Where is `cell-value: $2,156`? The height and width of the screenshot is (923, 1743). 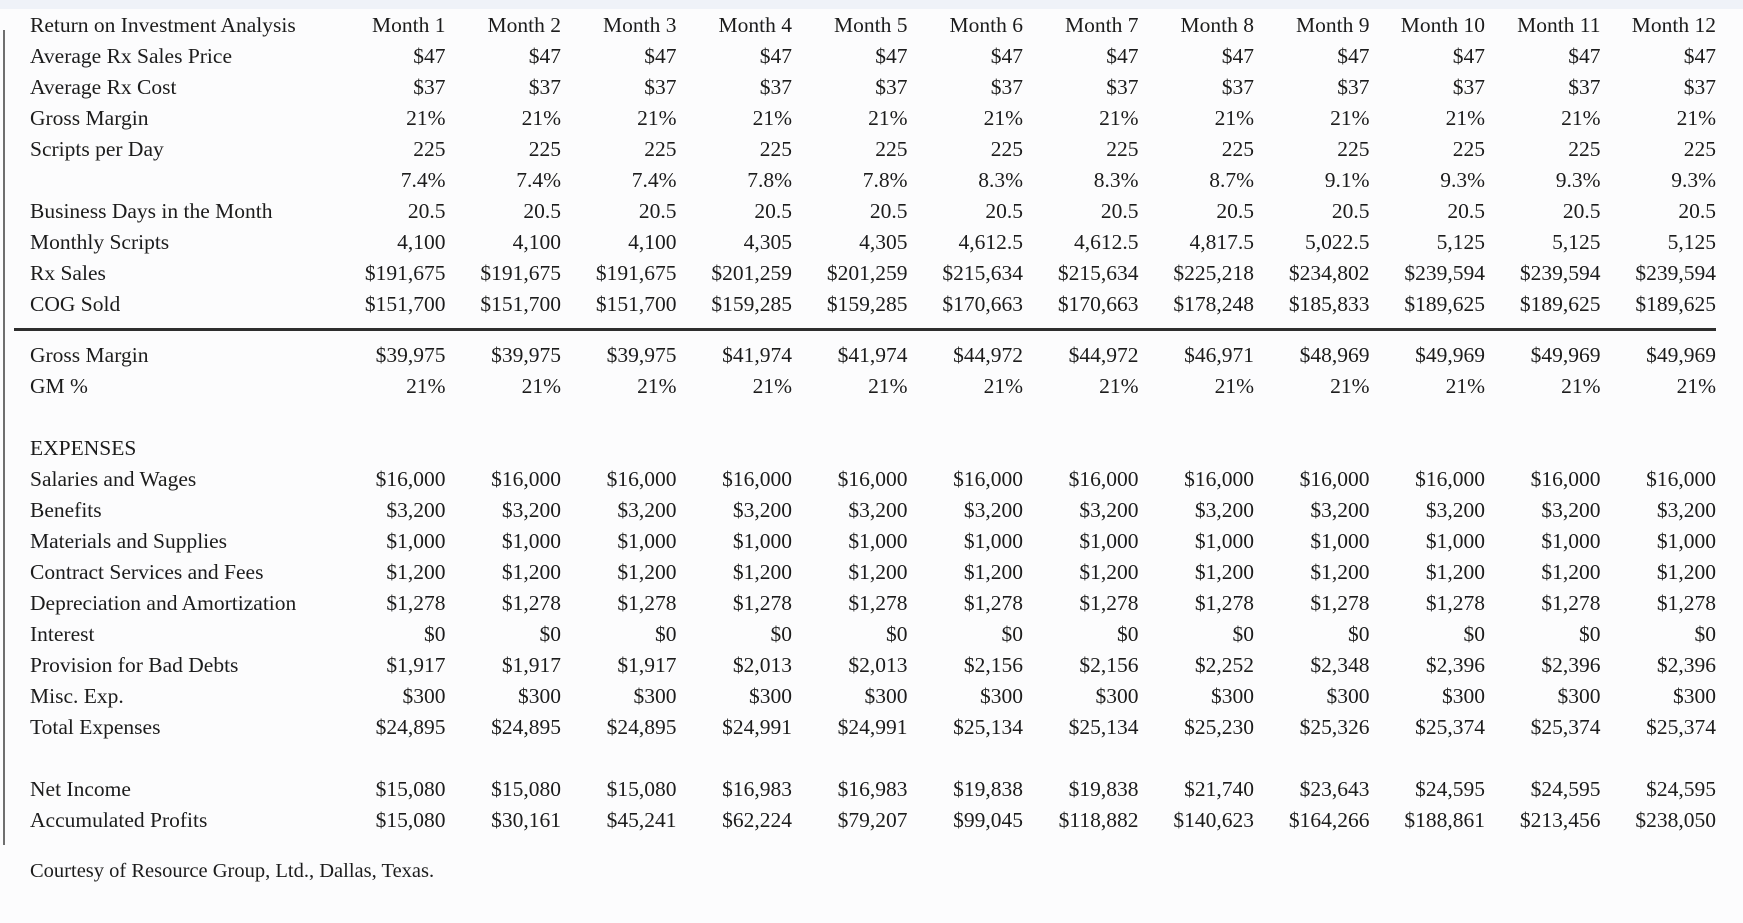 cell-value: $2,156 is located at coordinates (993, 665).